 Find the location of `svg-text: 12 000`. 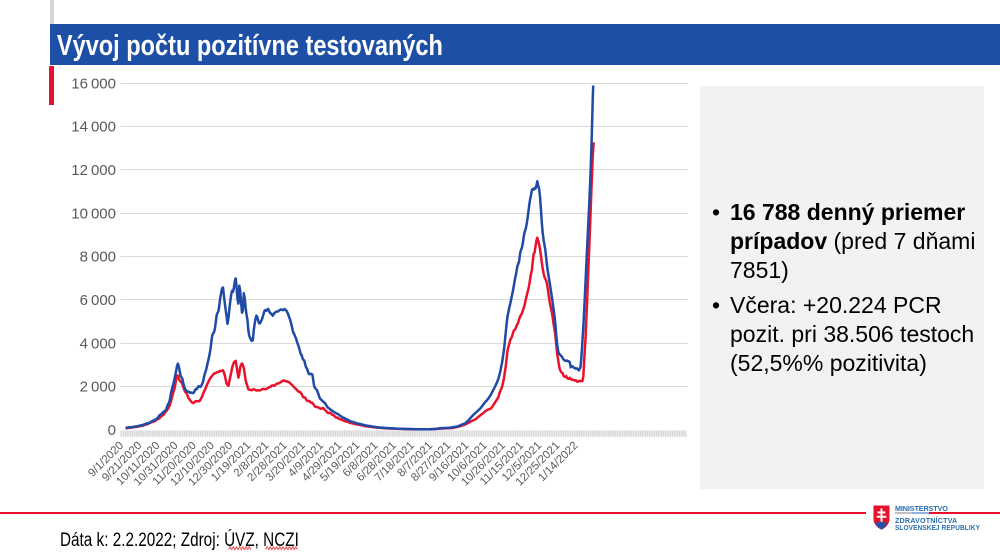

svg-text: 12 000 is located at coordinates (93, 170).